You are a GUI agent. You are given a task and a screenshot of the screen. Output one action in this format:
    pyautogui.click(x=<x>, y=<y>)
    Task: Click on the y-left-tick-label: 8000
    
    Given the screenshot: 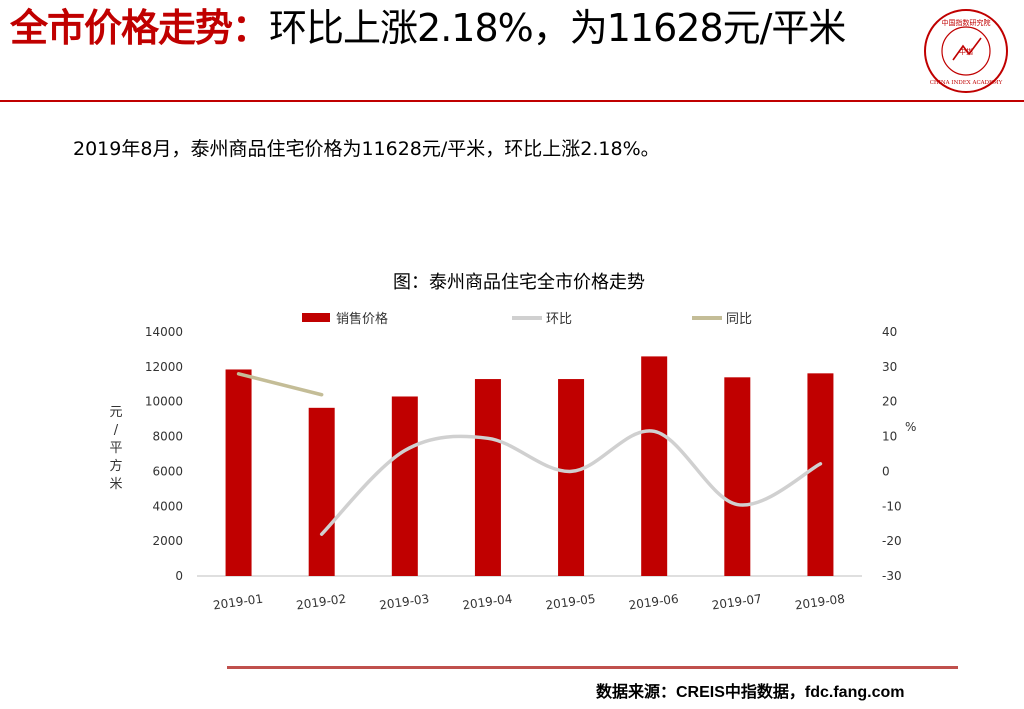 What is the action you would take?
    pyautogui.click(x=167, y=437)
    